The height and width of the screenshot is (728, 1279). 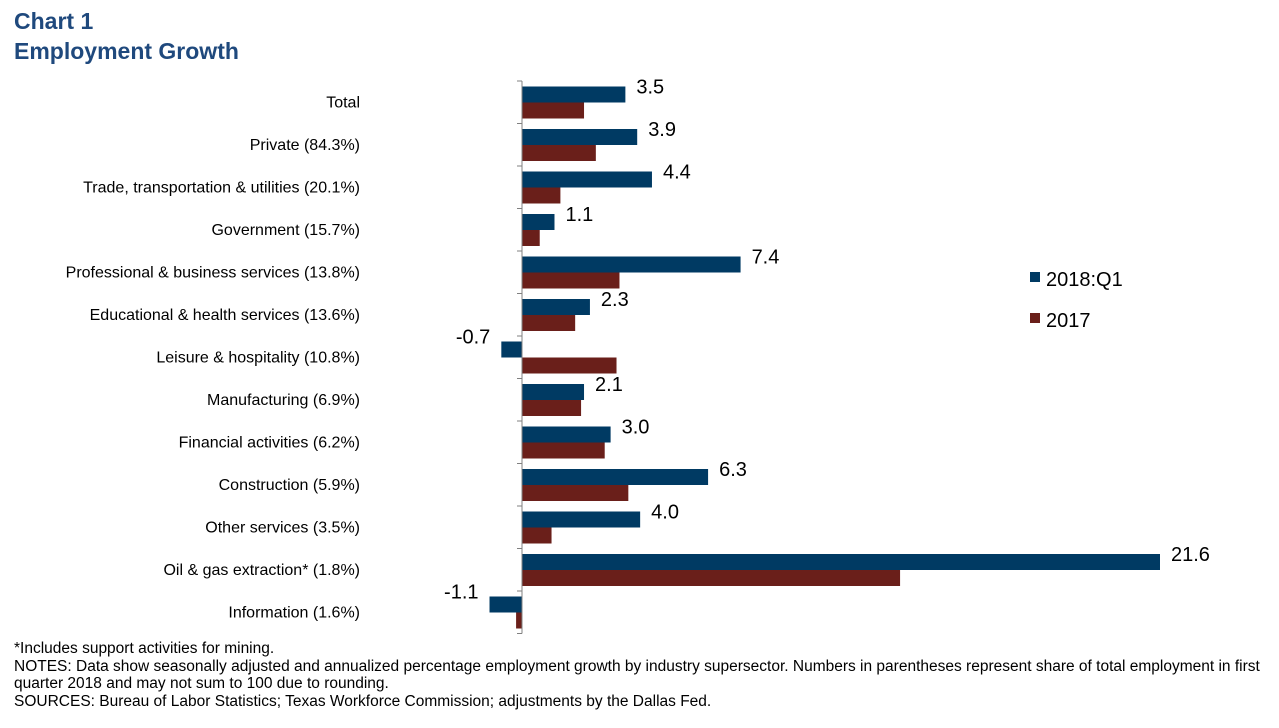 I want to click on data-label: 4.4, so click(x=677, y=173).